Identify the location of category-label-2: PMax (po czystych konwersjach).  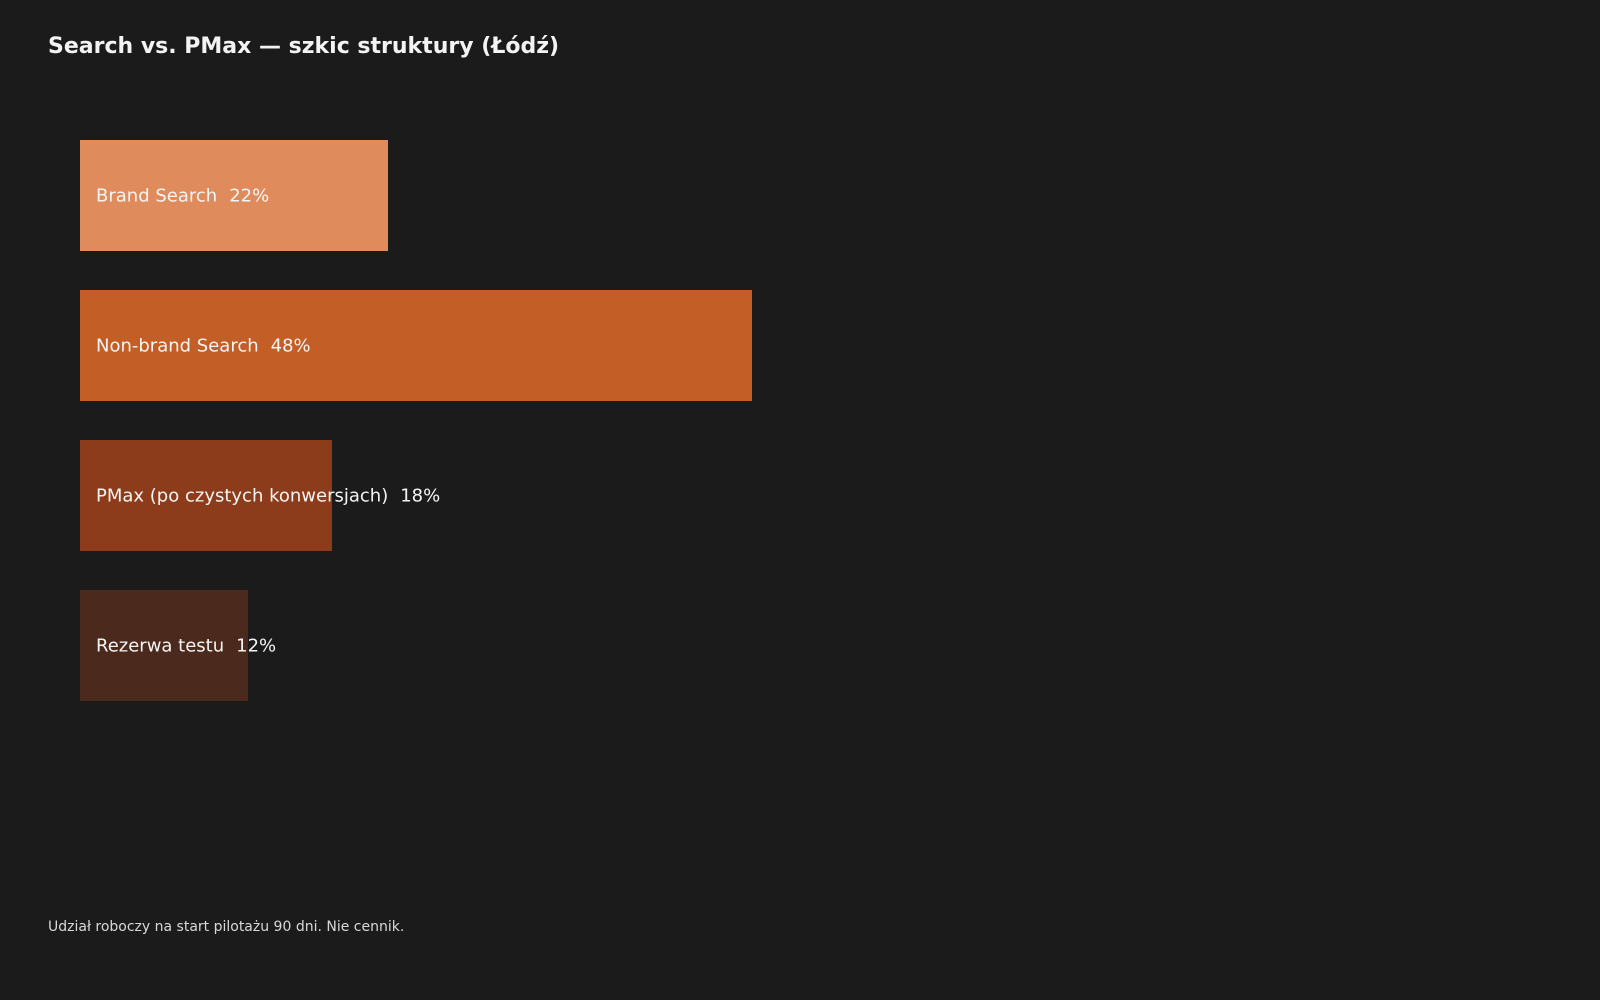
(242, 495).